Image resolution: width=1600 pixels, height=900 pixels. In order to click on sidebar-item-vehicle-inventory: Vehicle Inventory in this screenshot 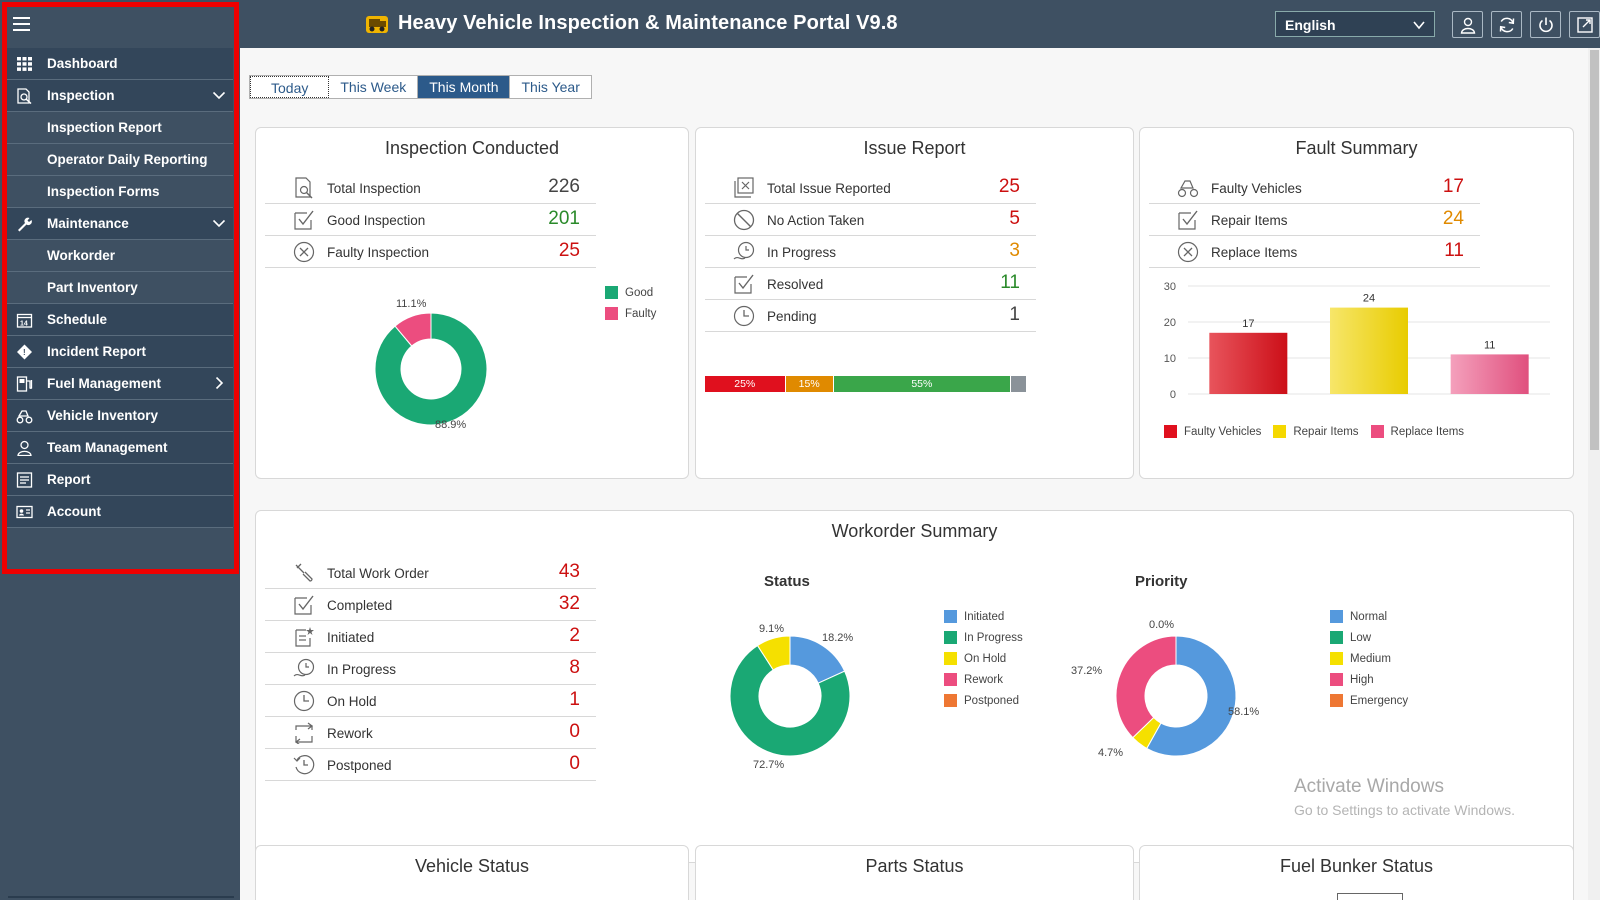, I will do `click(120, 416)`.